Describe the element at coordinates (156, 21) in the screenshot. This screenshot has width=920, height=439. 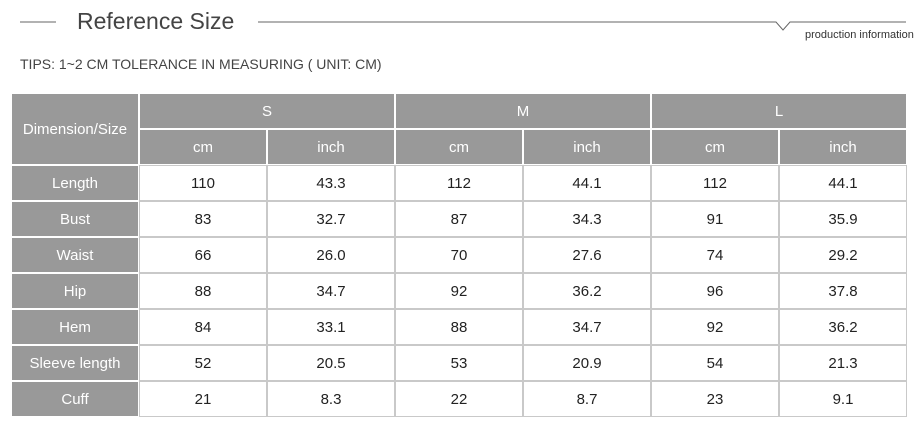
I see `title: Reference Size` at that location.